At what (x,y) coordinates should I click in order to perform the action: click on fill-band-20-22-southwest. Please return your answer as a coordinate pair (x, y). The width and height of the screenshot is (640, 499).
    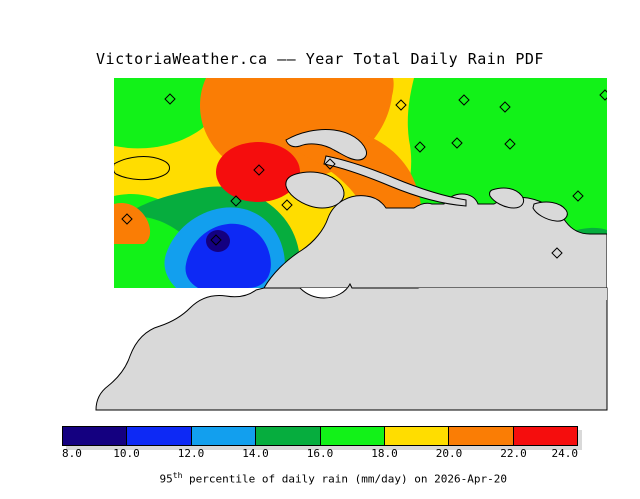
    Looking at the image, I should click on (132, 223).